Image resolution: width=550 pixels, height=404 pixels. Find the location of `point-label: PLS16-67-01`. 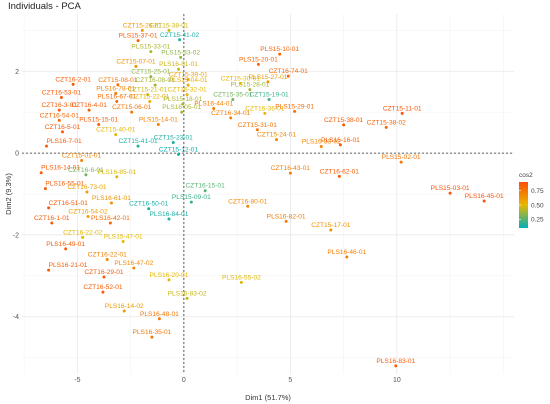

point-label: PLS16-67-01 is located at coordinates (116, 97).